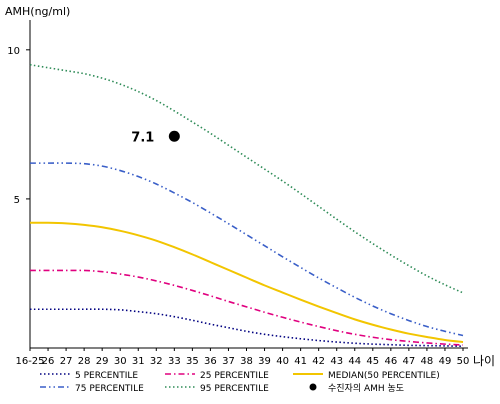 The width and height of the screenshot is (500, 404). What do you see at coordinates (48, 361) in the screenshot?
I see `x-tick-label: 26` at bounding box center [48, 361].